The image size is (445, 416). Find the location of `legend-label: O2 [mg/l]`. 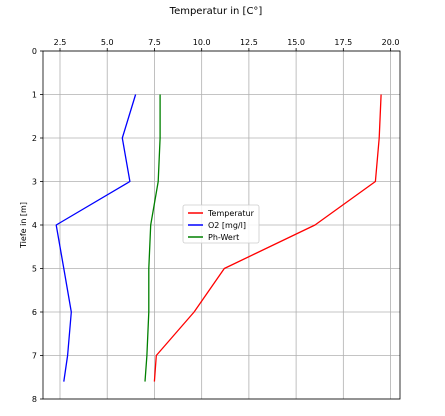

legend-label: O2 [mg/l] is located at coordinates (227, 225).